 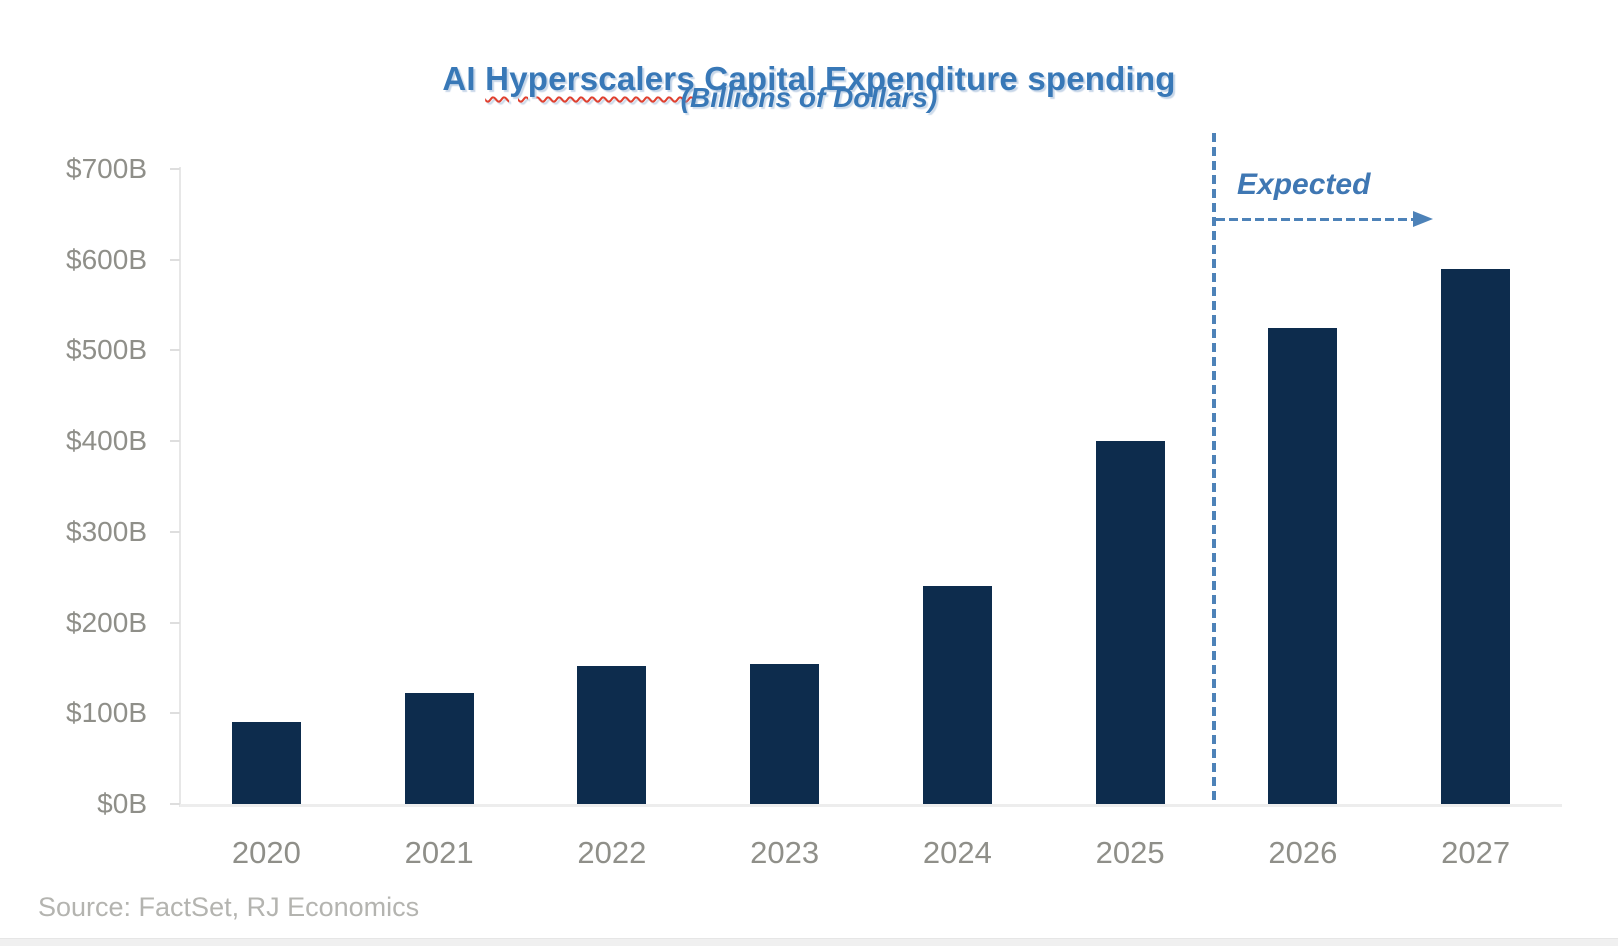 What do you see at coordinates (106, 168) in the screenshot?
I see `y-axis-tick-label: $700B` at bounding box center [106, 168].